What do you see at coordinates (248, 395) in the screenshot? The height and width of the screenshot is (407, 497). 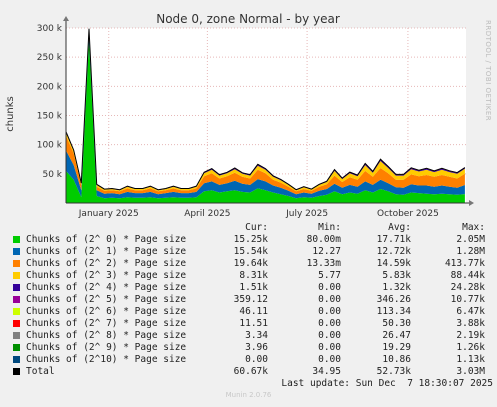 I see `munin-version: Munin 2.0.76` at bounding box center [248, 395].